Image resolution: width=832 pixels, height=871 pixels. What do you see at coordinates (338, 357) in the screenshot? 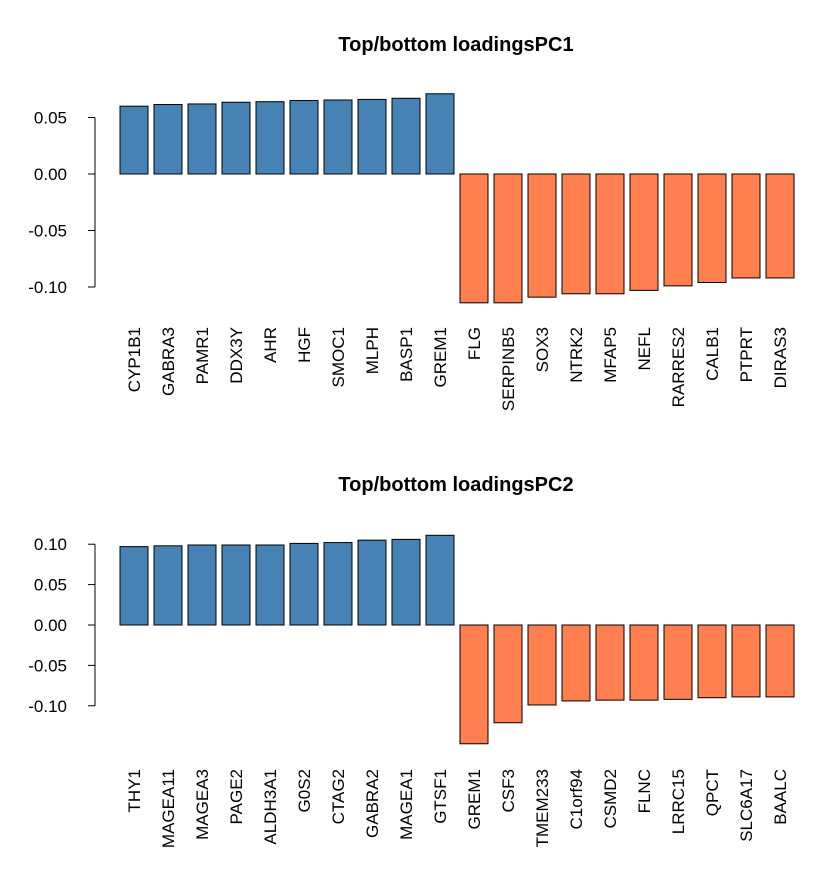
I see `category-label: SMOC1` at bounding box center [338, 357].